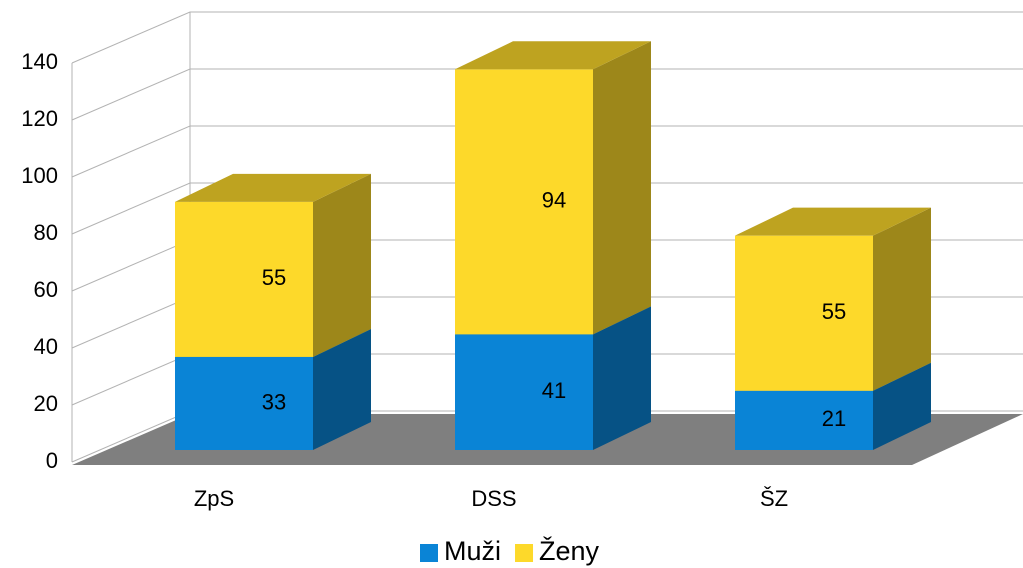  What do you see at coordinates (569, 550) in the screenshot?
I see `legend-label: Ženy` at bounding box center [569, 550].